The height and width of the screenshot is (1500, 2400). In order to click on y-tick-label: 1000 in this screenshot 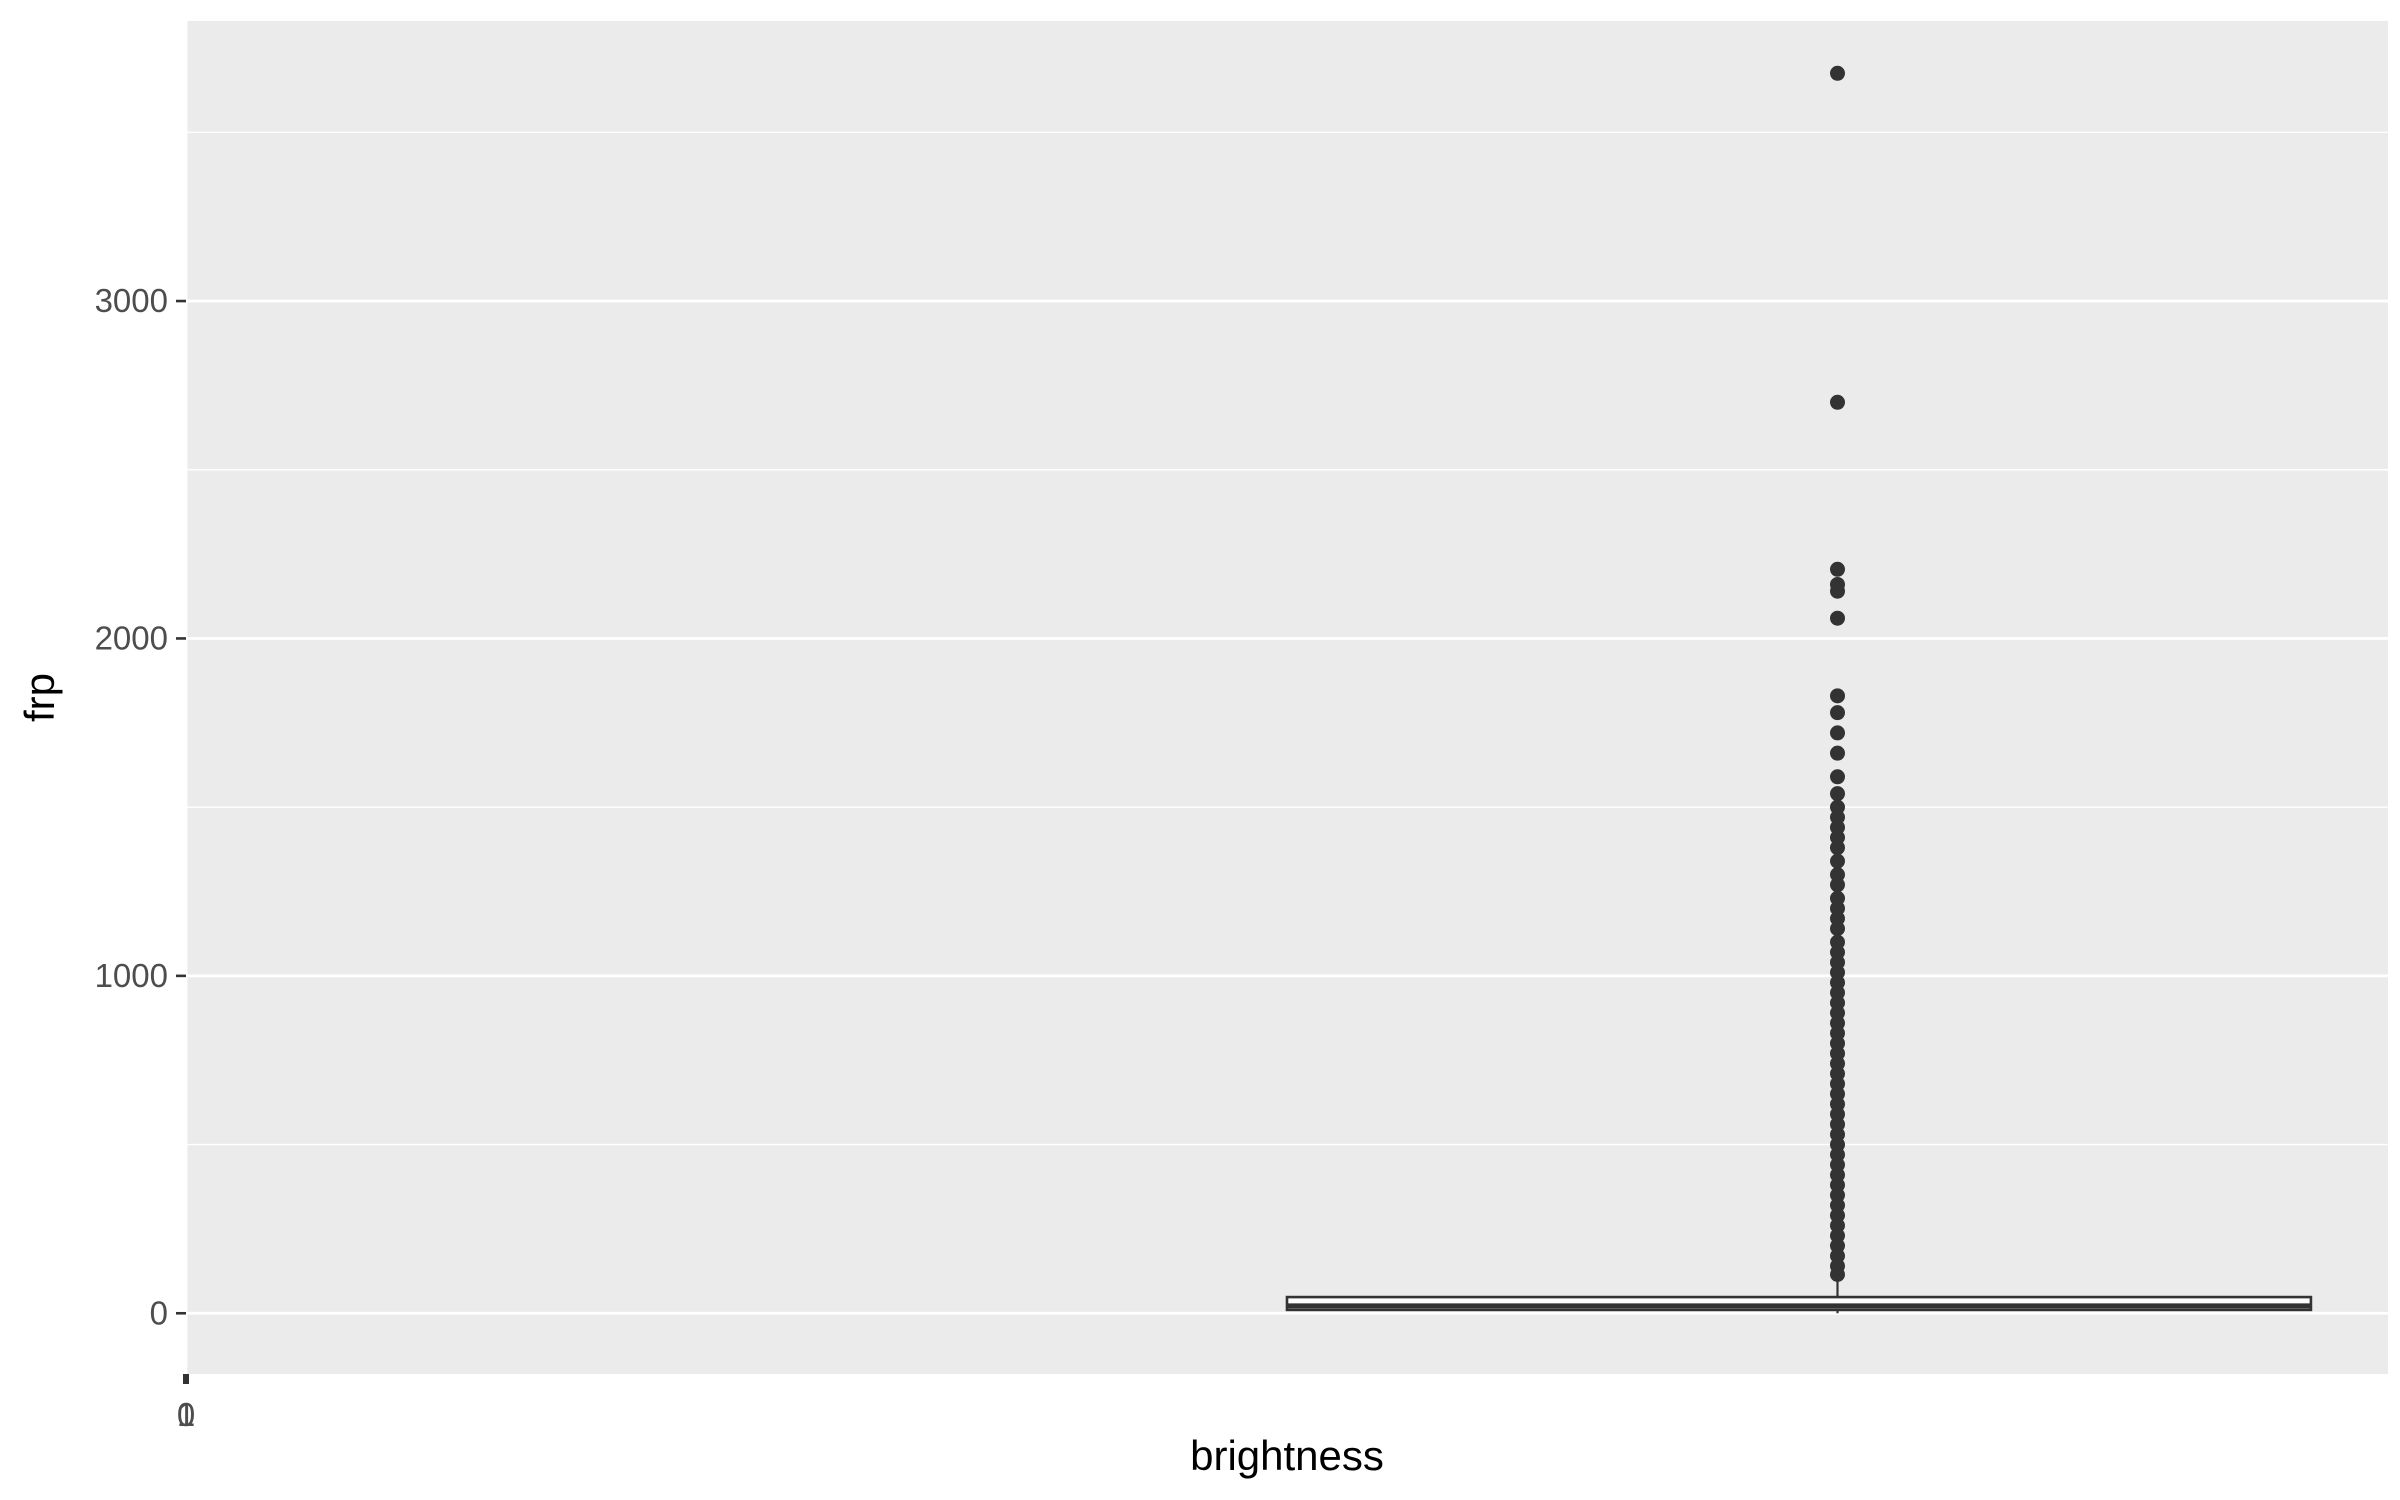, I will do `click(131, 975)`.